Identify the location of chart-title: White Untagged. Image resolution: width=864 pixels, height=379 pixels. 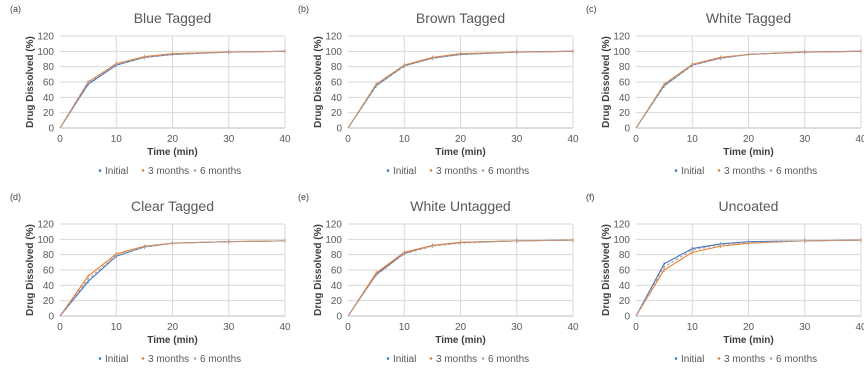
(460, 206).